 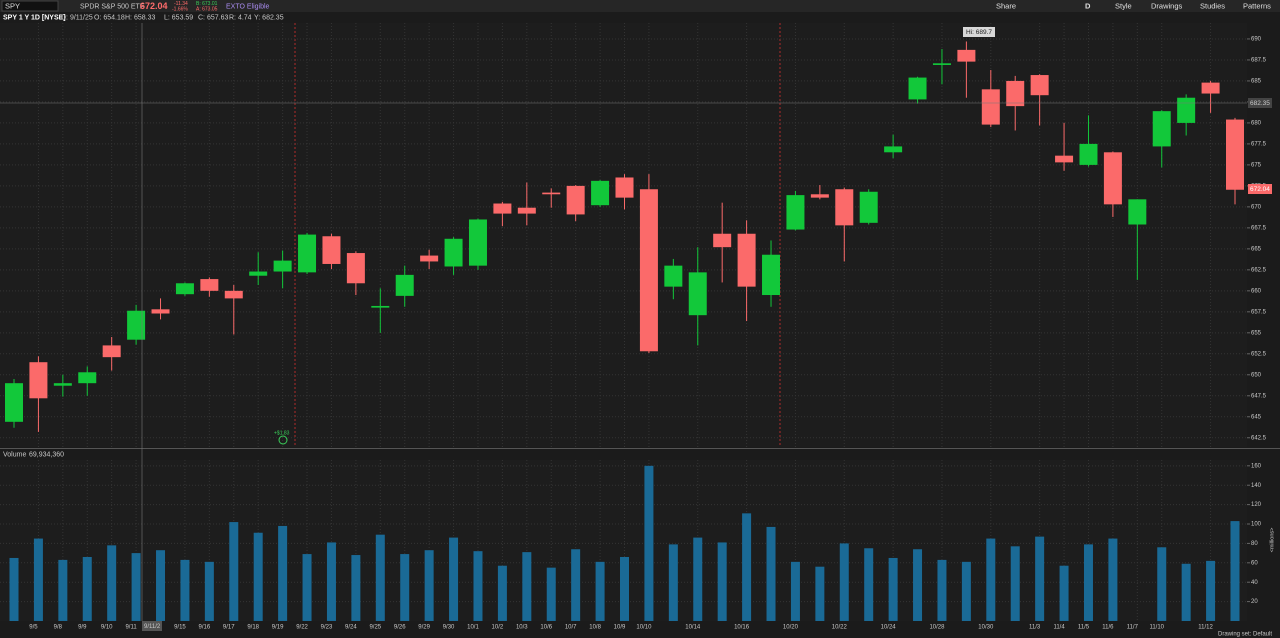 What do you see at coordinates (131, 628) in the screenshot?
I see `x-tick-label: 9/11` at bounding box center [131, 628].